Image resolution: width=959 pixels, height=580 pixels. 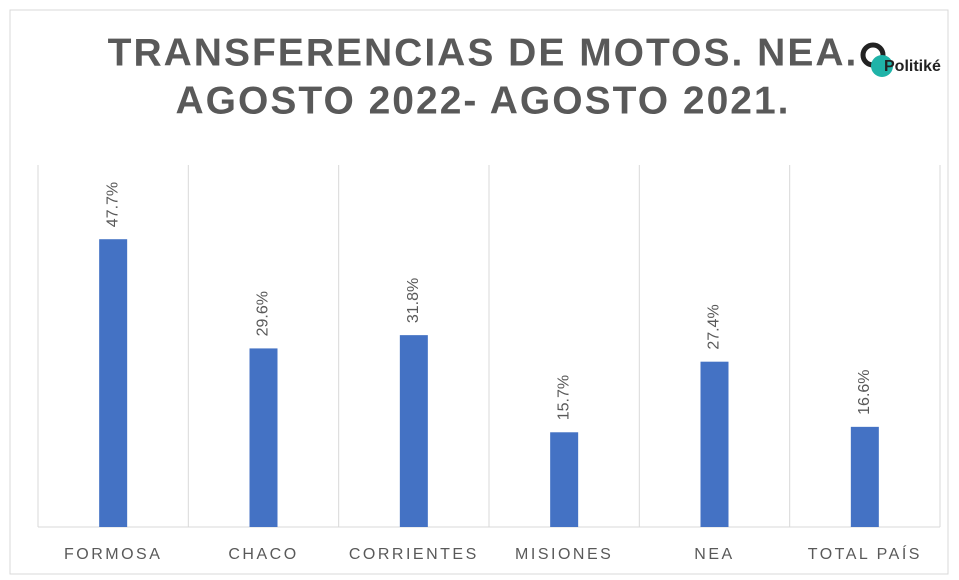 What do you see at coordinates (865, 553) in the screenshot?
I see `x-tick-label: TOTAL PAÍS` at bounding box center [865, 553].